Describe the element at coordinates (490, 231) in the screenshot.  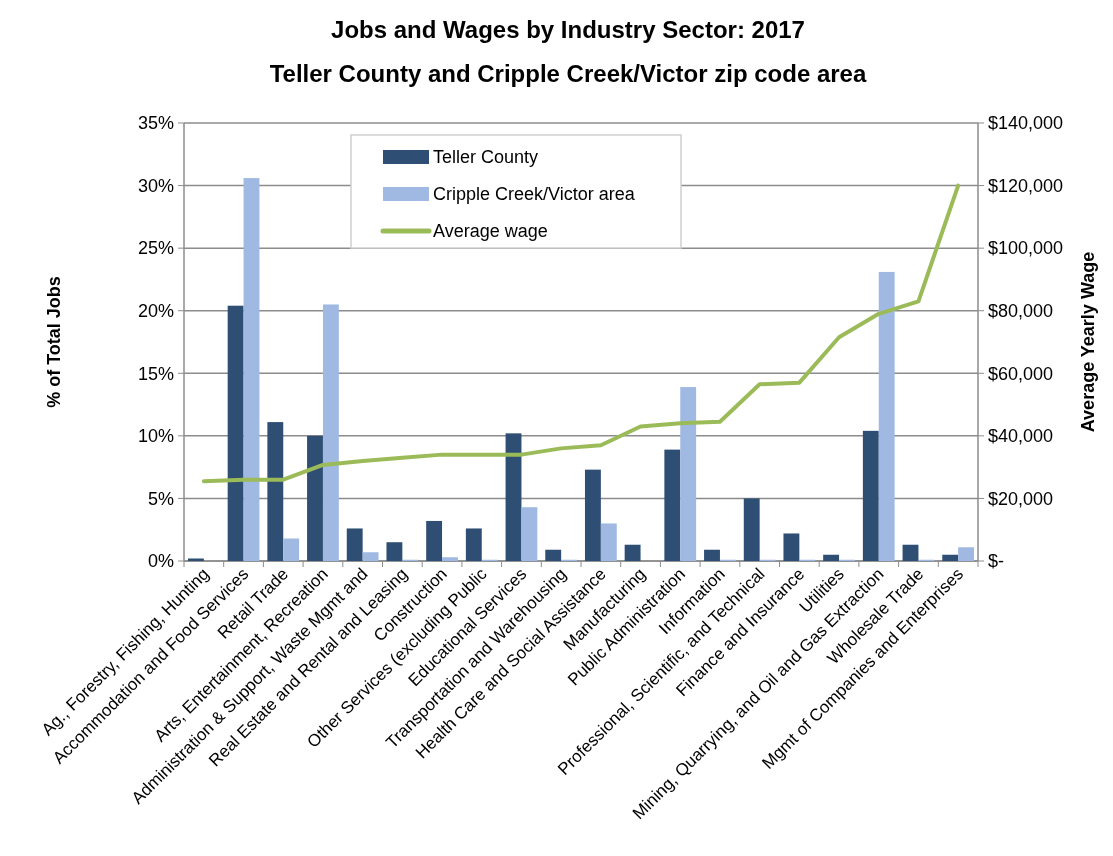
I see `legend-label: Average wage` at that location.